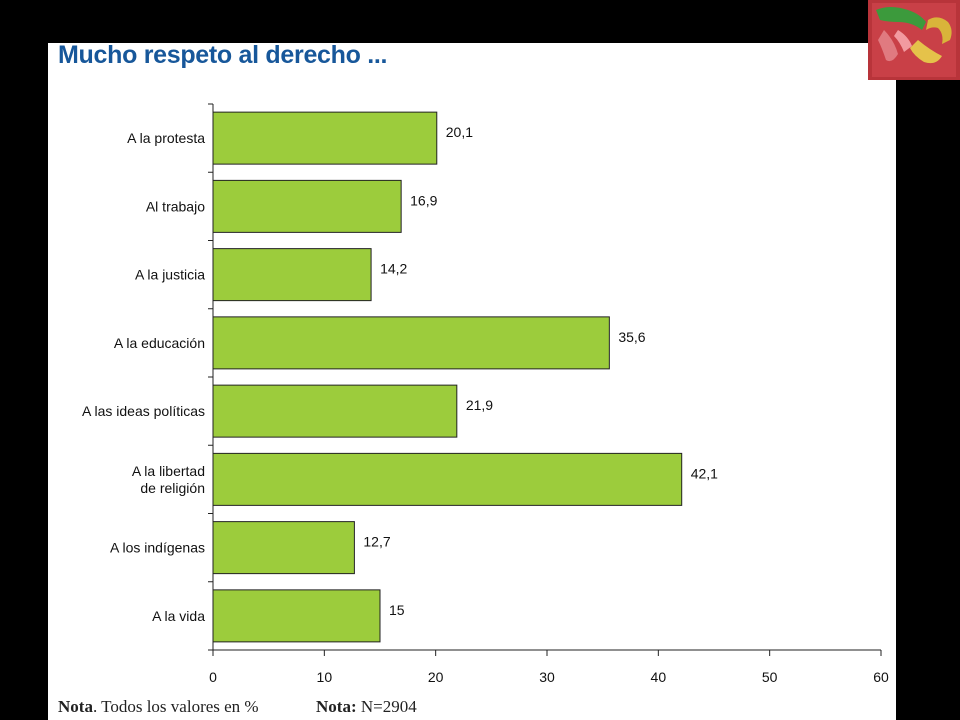 This screenshot has height=720, width=960. Describe the element at coordinates (479, 405) in the screenshot. I see `bar-value-label: 21,9` at that location.